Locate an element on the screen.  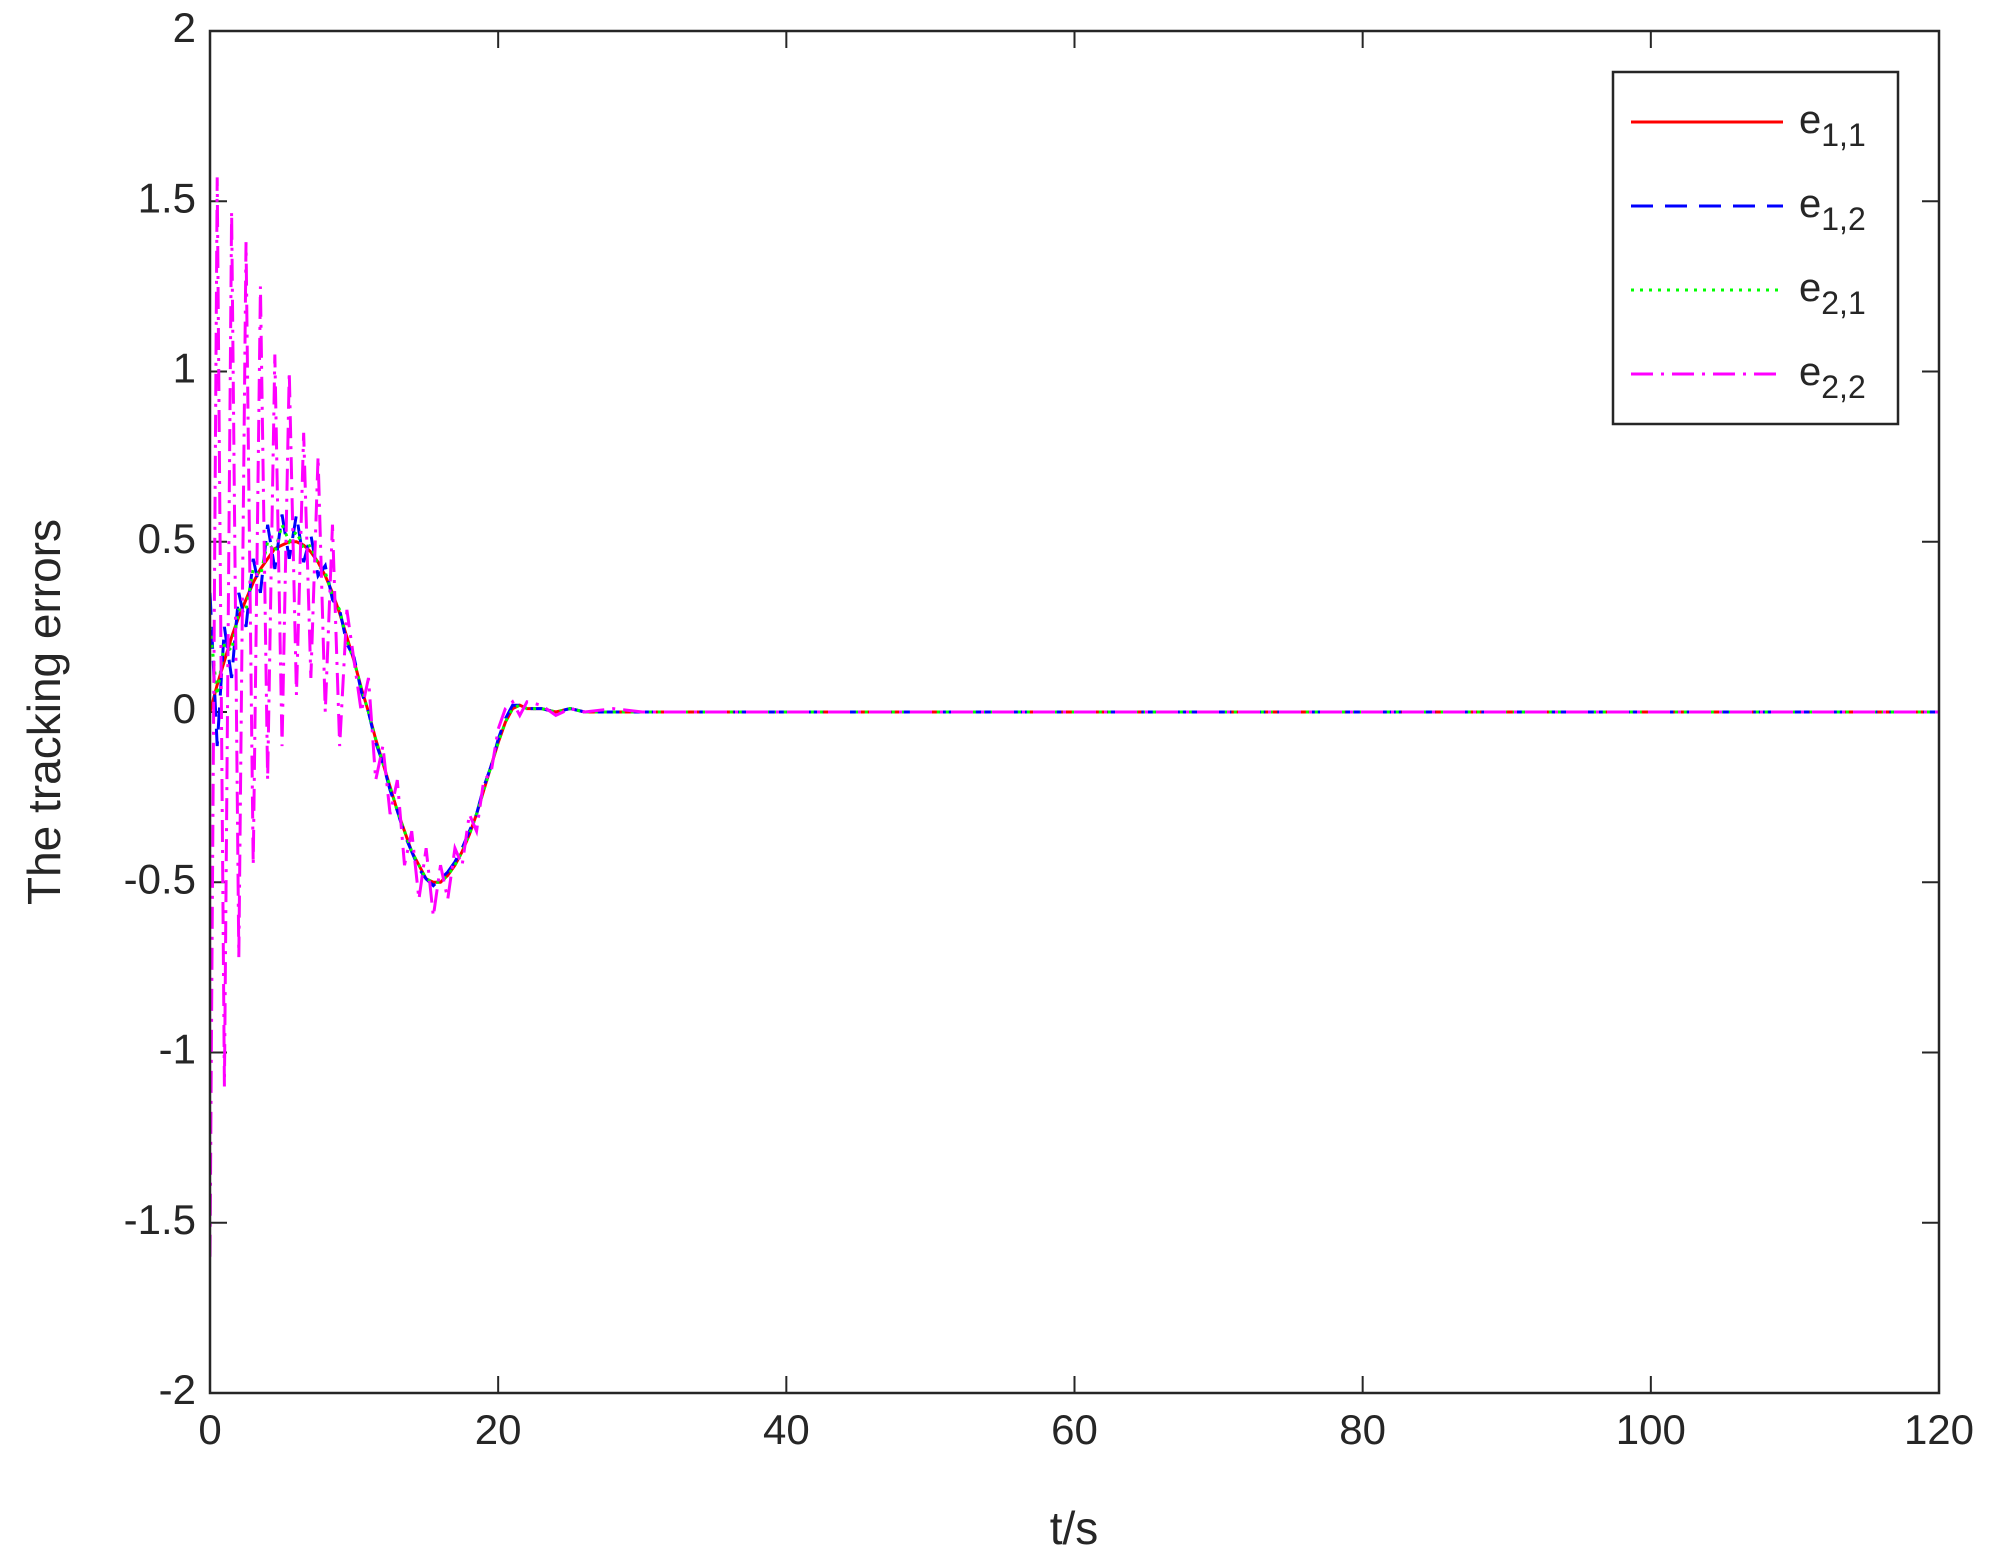
y-tick-label: -2 is located at coordinates (177, 1389).